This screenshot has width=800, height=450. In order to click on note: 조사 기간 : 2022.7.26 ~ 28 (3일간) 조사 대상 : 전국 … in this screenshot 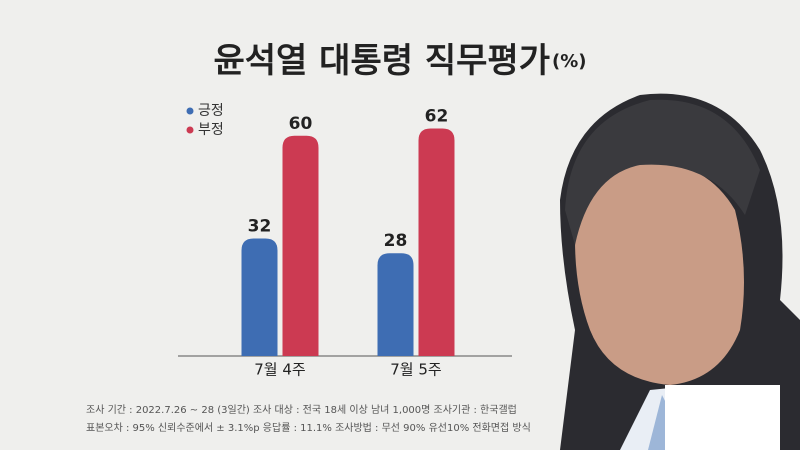, I will do `click(301, 410)`.